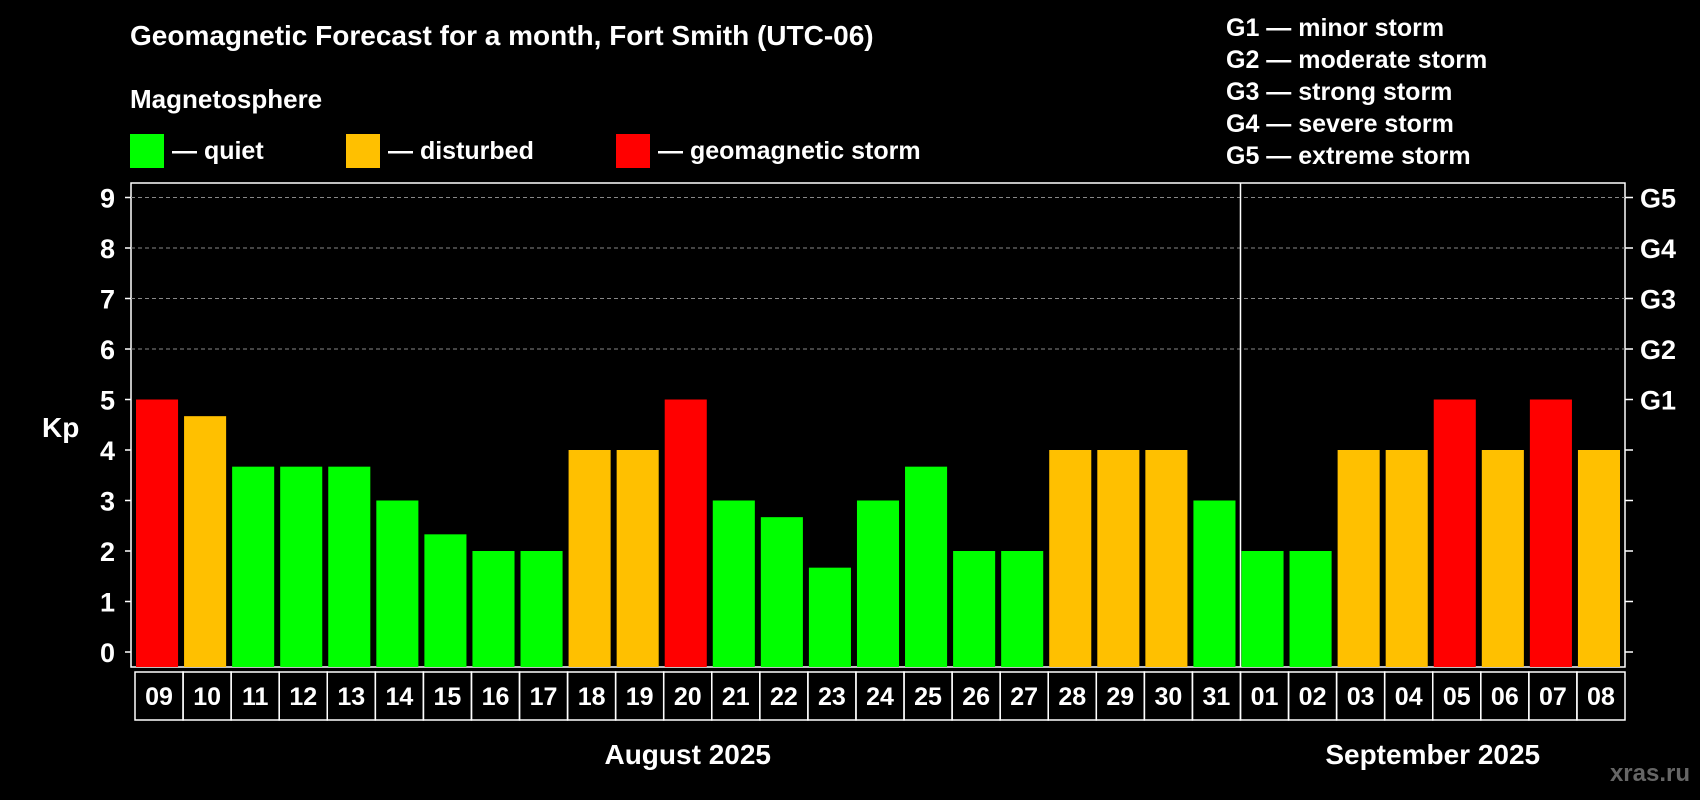 This screenshot has height=800, width=1700. Describe the element at coordinates (880, 697) in the screenshot. I see `x-tick-label-24: 24` at that location.